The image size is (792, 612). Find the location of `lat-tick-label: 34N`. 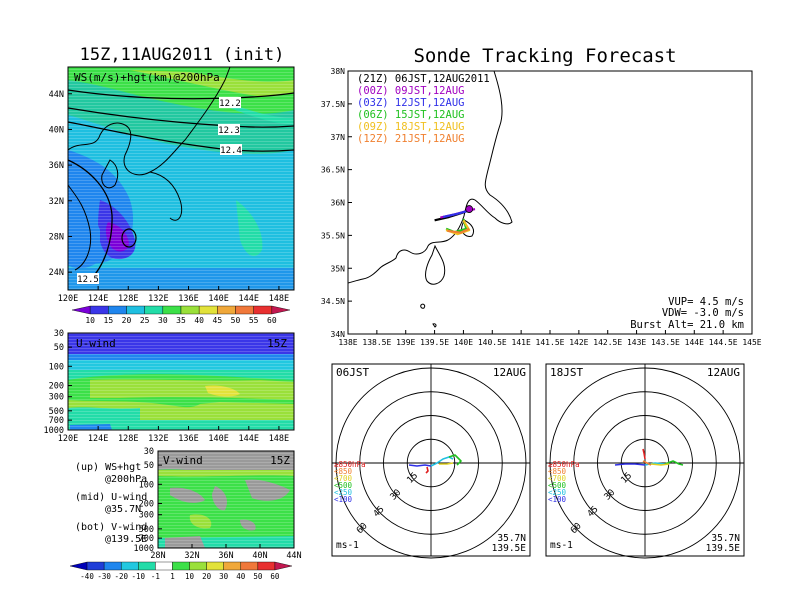

lat-tick-label: 34N is located at coordinates (338, 334).